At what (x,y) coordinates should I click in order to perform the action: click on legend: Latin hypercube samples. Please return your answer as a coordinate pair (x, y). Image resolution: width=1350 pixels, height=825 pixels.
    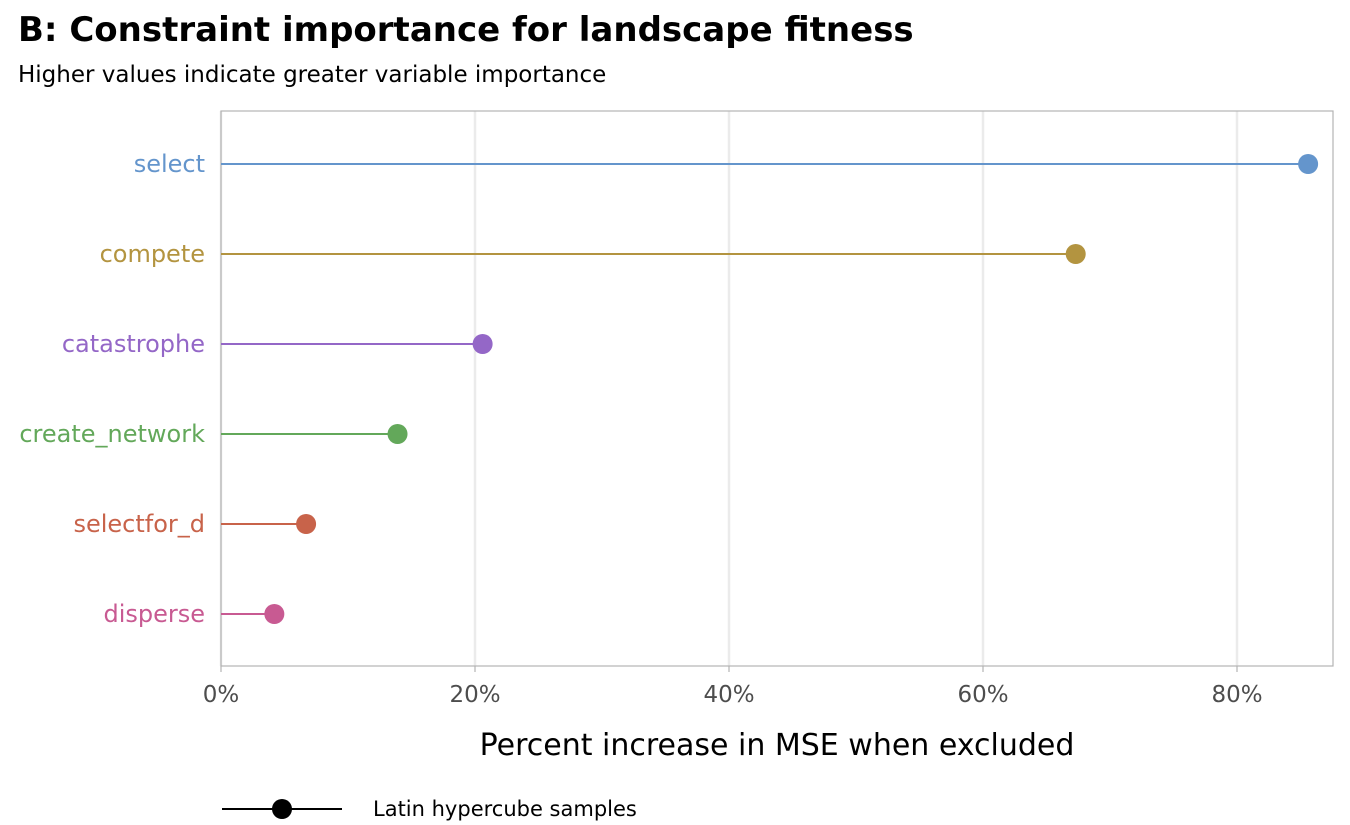
    Looking at the image, I should click on (429, 809).